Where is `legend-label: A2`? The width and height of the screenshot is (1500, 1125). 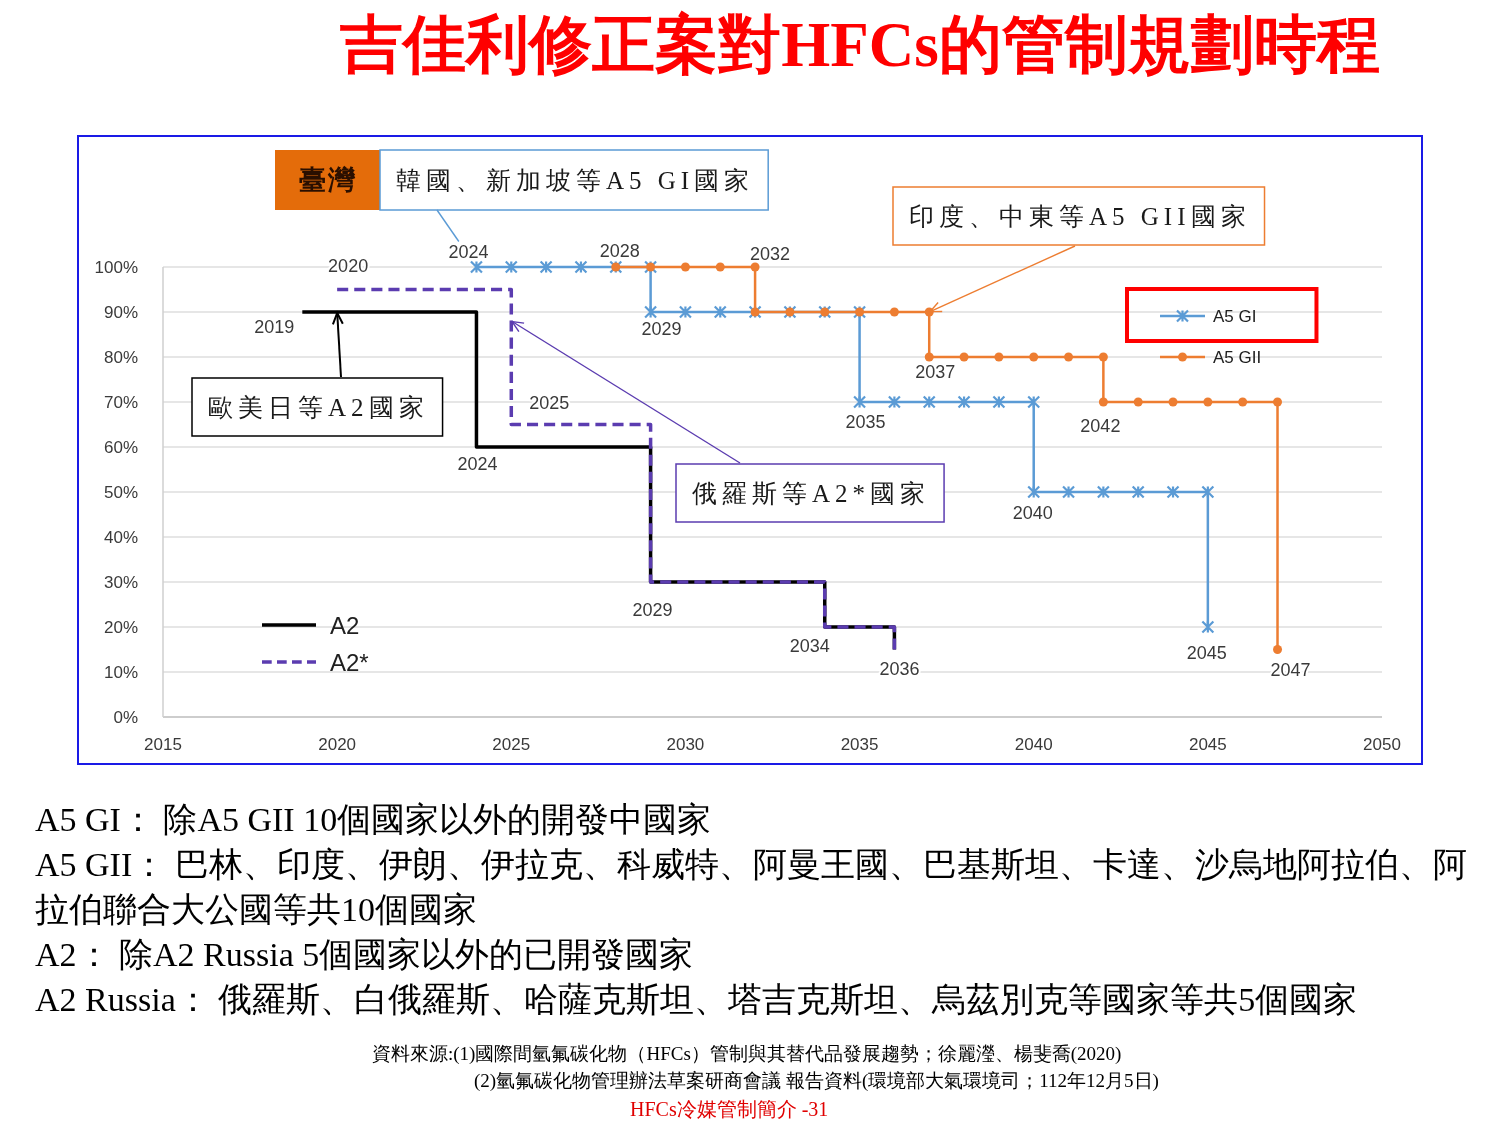 legend-label: A2 is located at coordinates (345, 625).